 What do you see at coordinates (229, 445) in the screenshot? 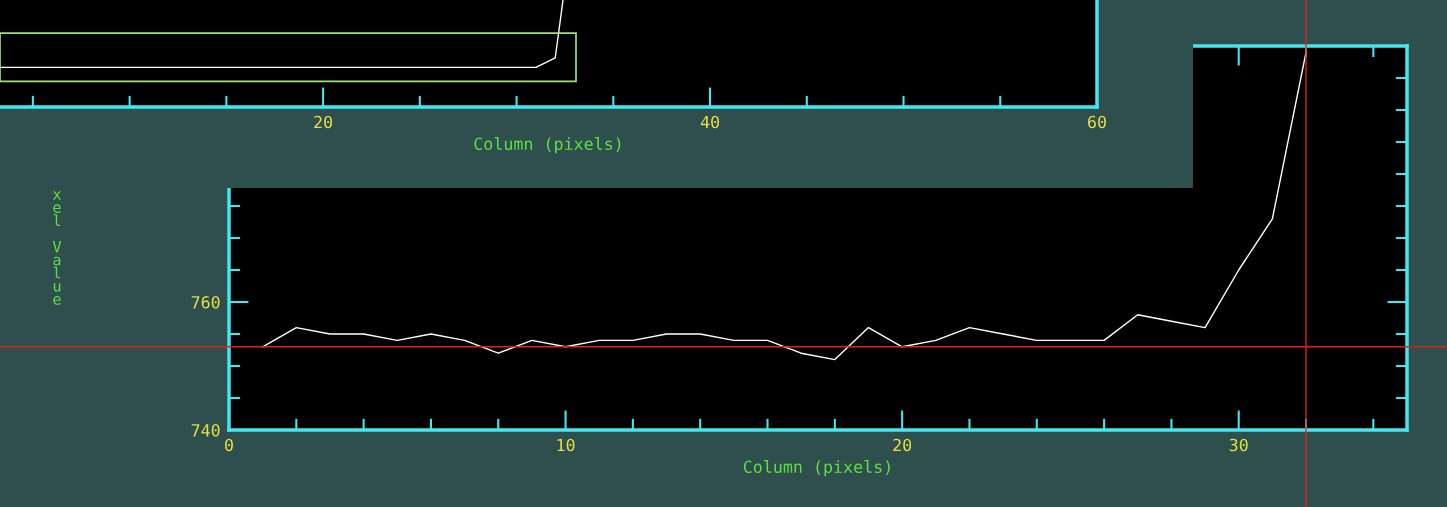
I see `x-tick-label: 0` at bounding box center [229, 445].